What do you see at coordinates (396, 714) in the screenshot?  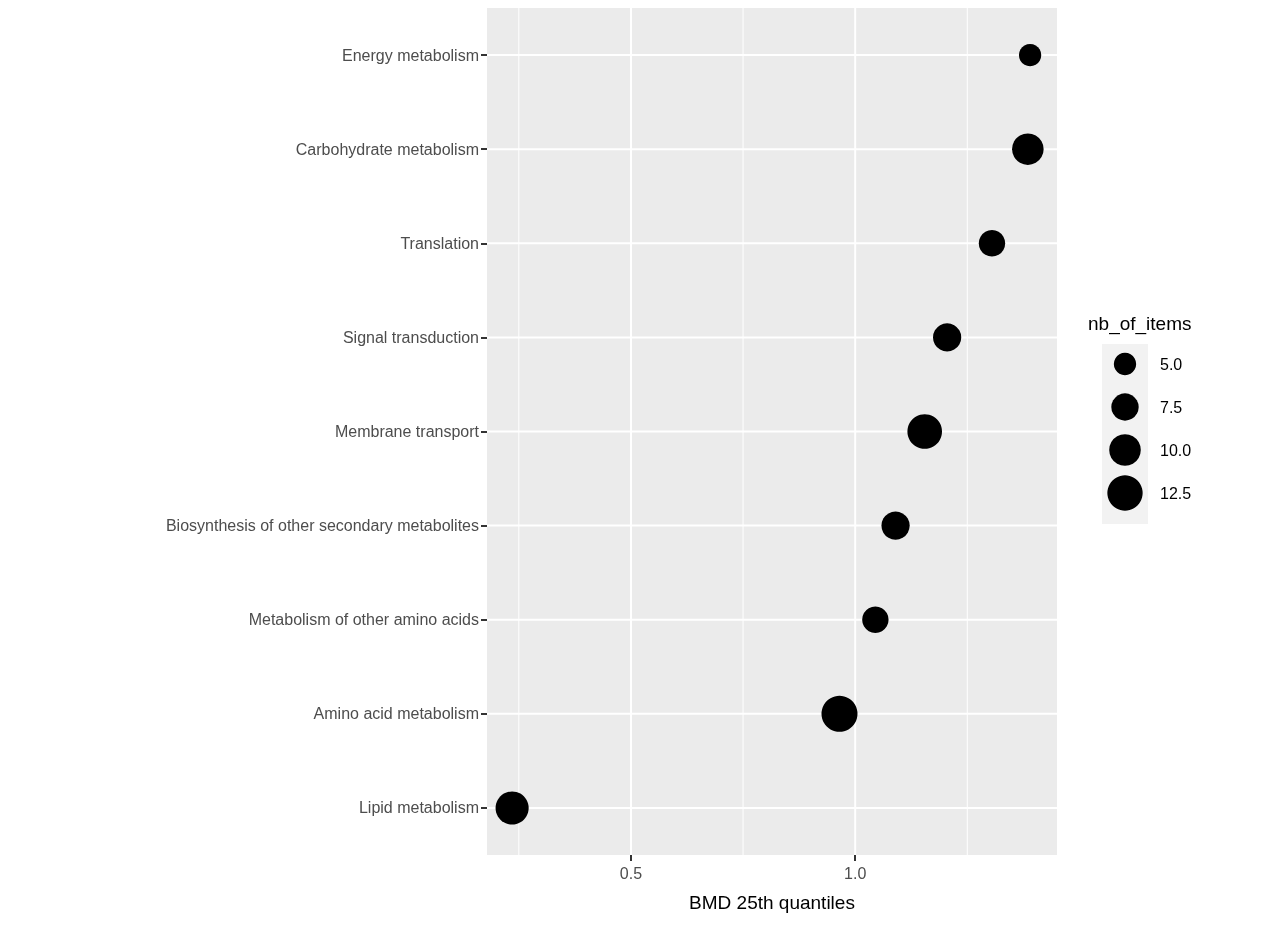 I see `y-tick-label: Amino acid metabolism` at bounding box center [396, 714].